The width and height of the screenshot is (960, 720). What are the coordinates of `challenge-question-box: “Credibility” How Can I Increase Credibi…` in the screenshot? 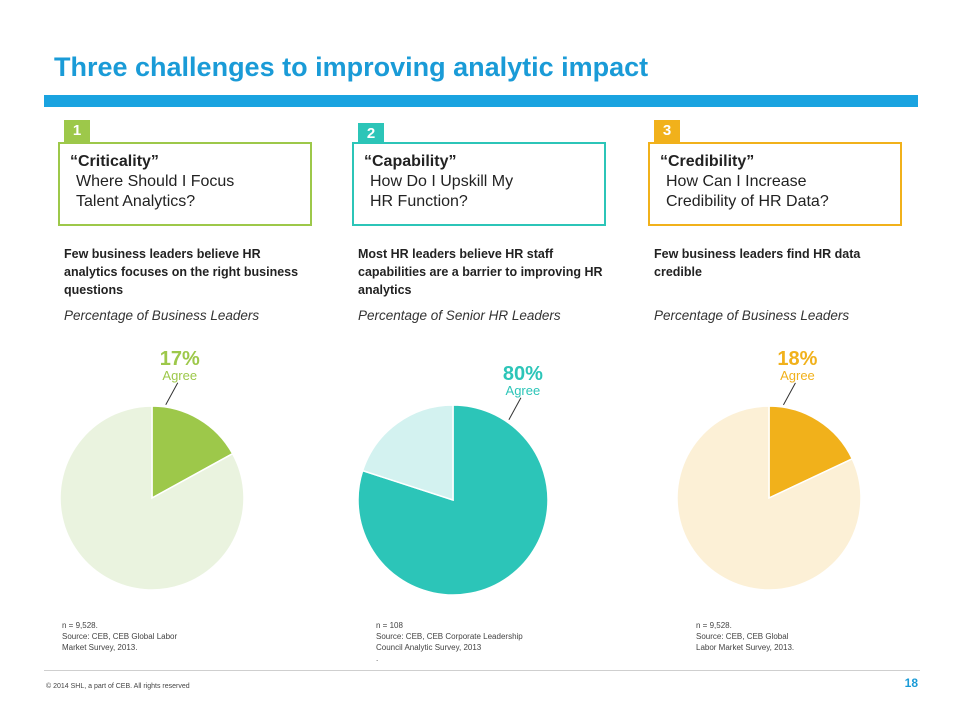 It's located at (775, 184).